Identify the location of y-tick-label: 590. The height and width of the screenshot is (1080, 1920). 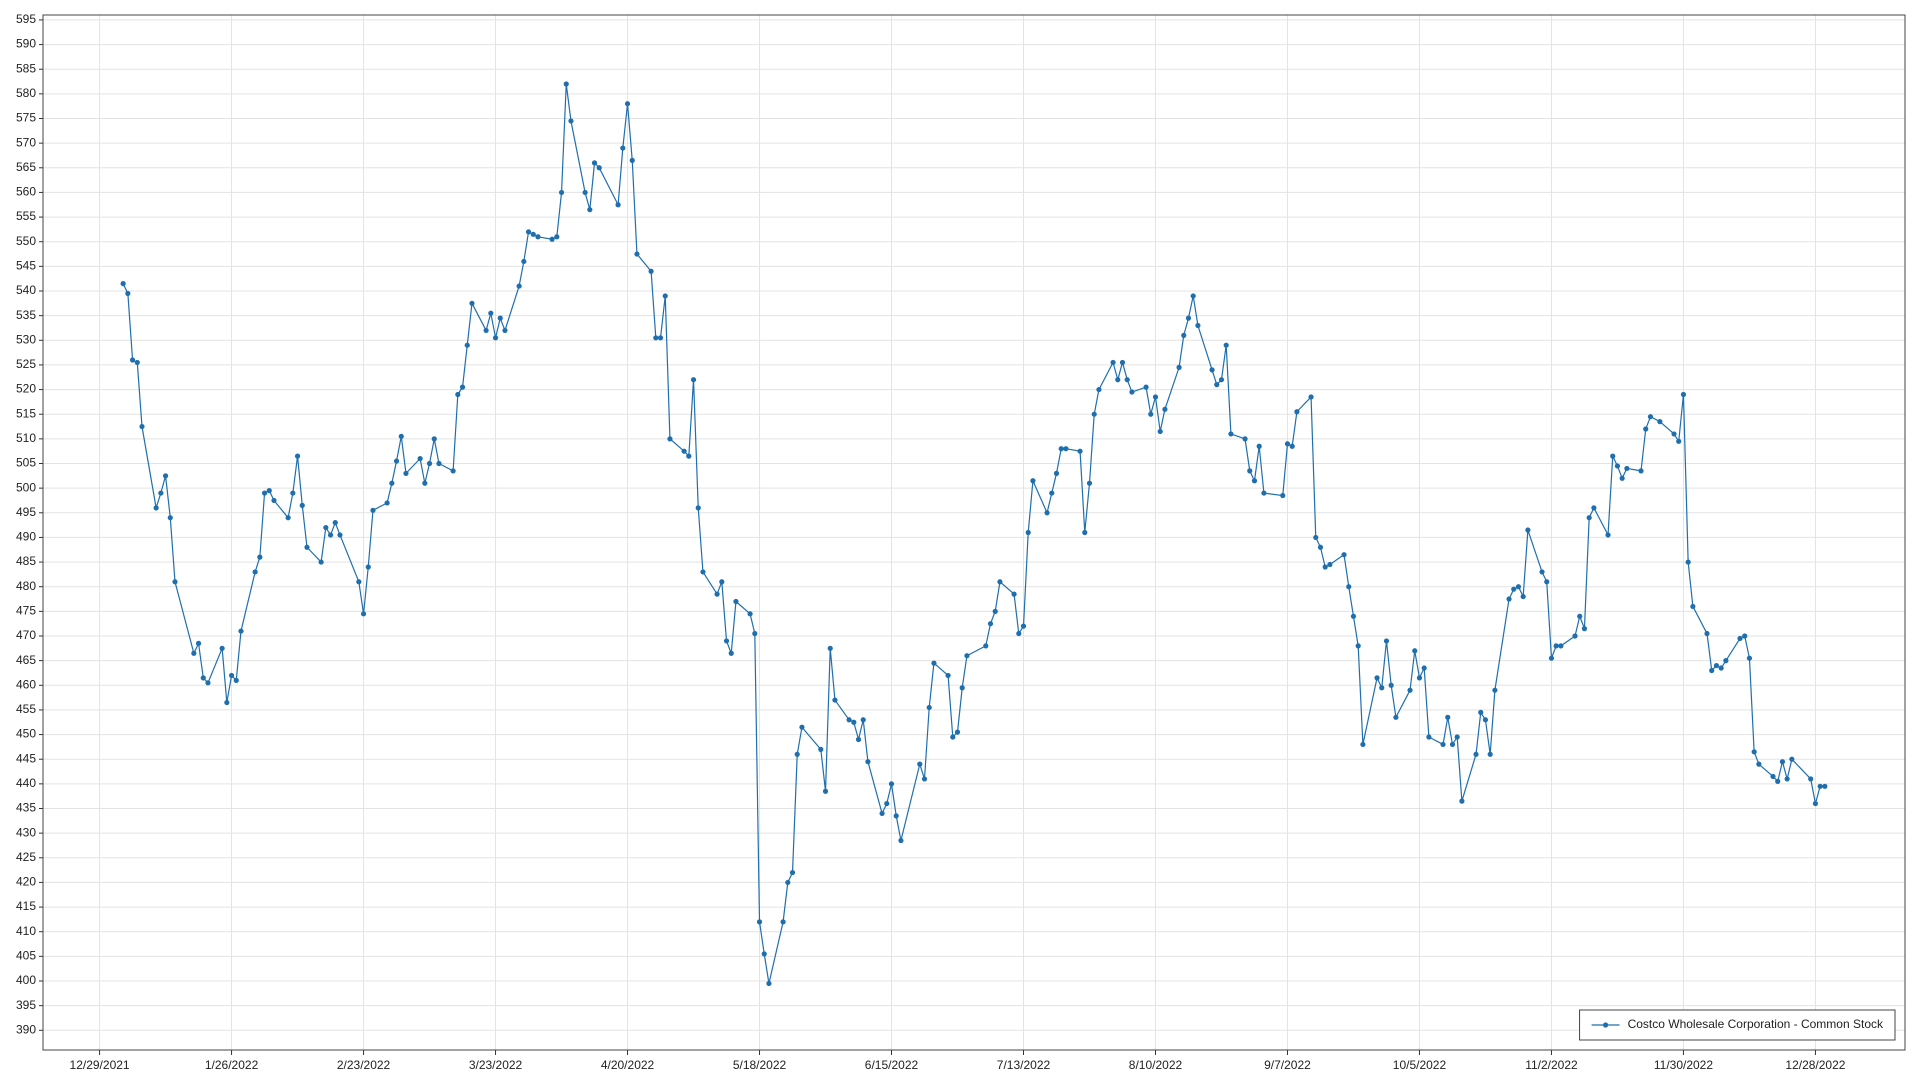
(26, 44).